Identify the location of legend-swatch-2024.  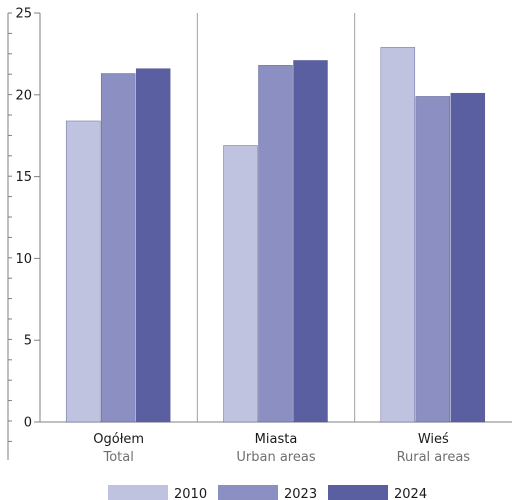
(358, 492).